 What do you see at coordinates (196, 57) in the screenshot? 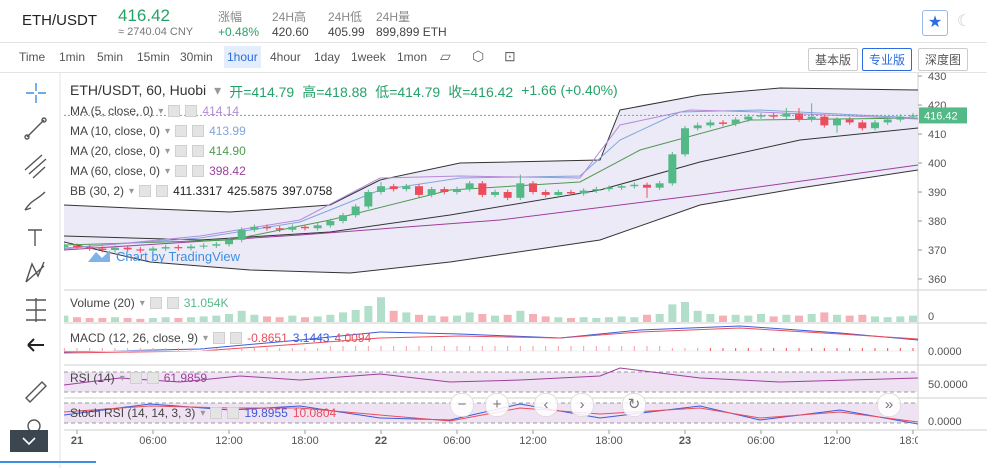
I see `interval-button: 30min` at bounding box center [196, 57].